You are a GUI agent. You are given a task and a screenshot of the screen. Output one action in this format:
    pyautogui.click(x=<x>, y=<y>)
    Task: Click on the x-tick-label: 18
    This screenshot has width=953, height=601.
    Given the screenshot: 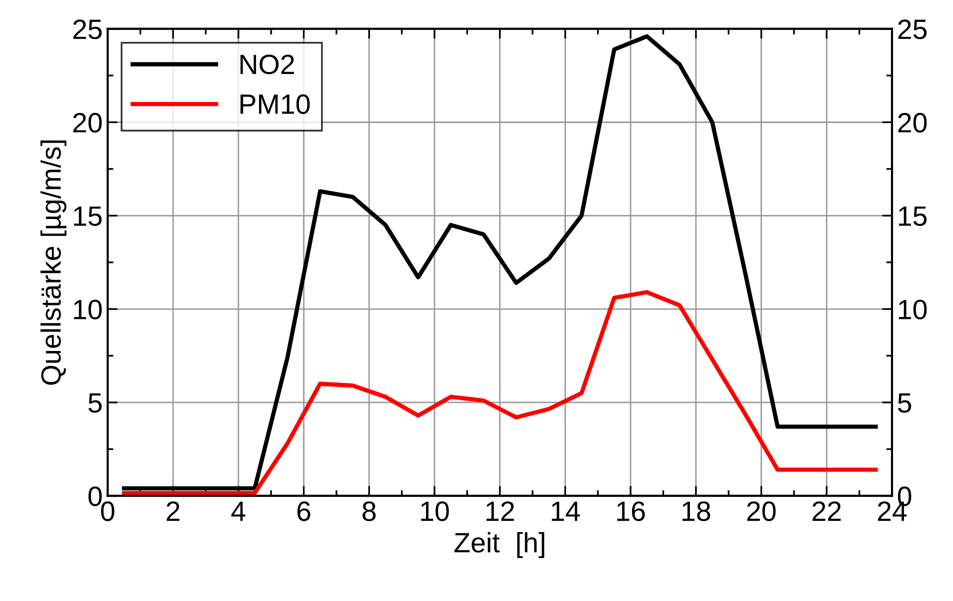 What is the action you would take?
    pyautogui.click(x=696, y=511)
    